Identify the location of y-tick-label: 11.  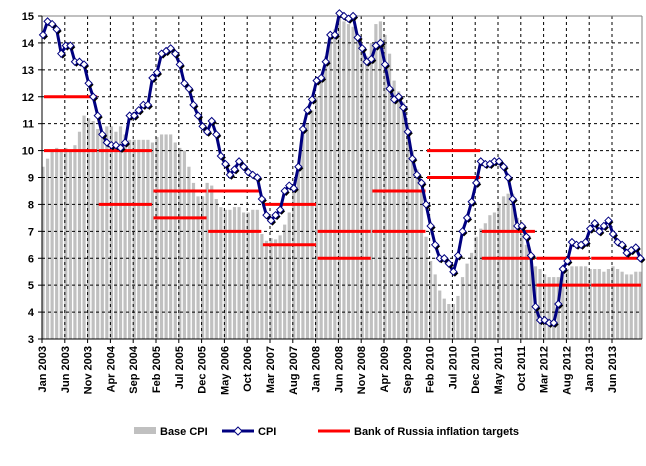
(28, 125).